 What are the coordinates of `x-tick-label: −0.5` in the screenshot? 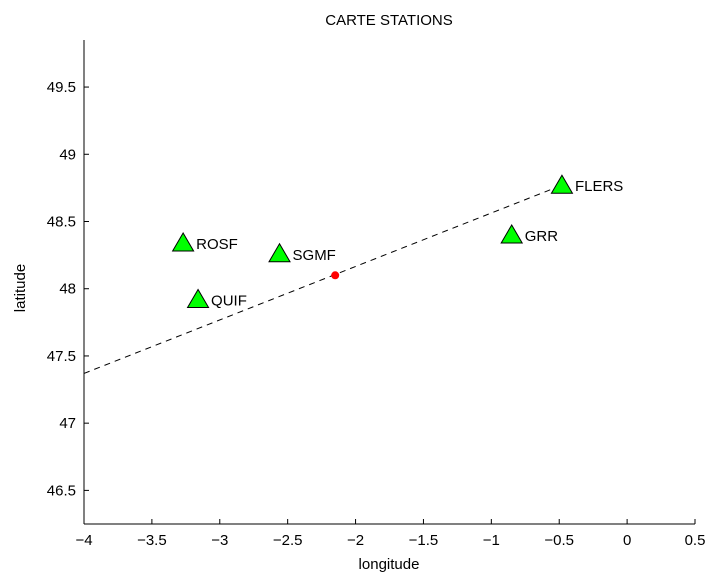 It's located at (559, 540).